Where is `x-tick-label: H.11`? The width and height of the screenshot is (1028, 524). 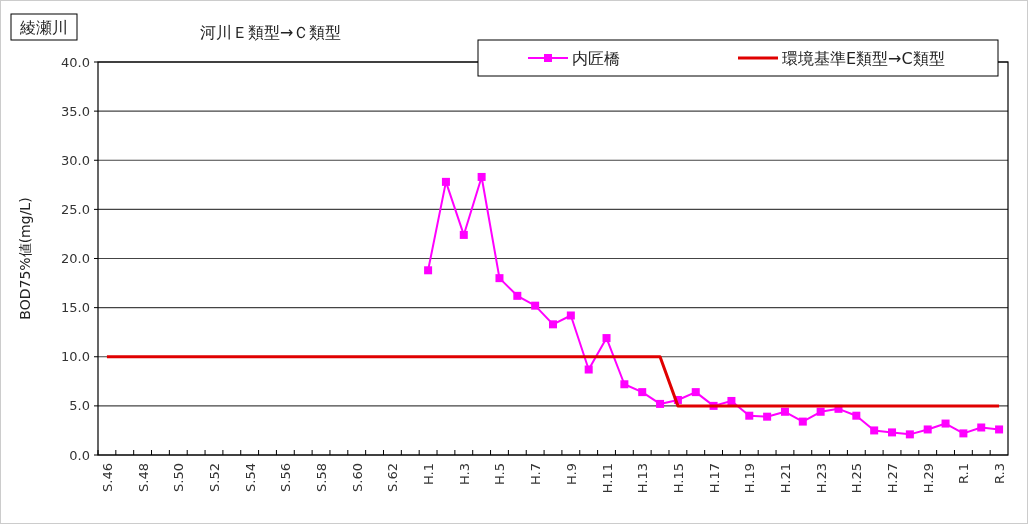
x-tick-label: H.11 is located at coordinates (607, 478).